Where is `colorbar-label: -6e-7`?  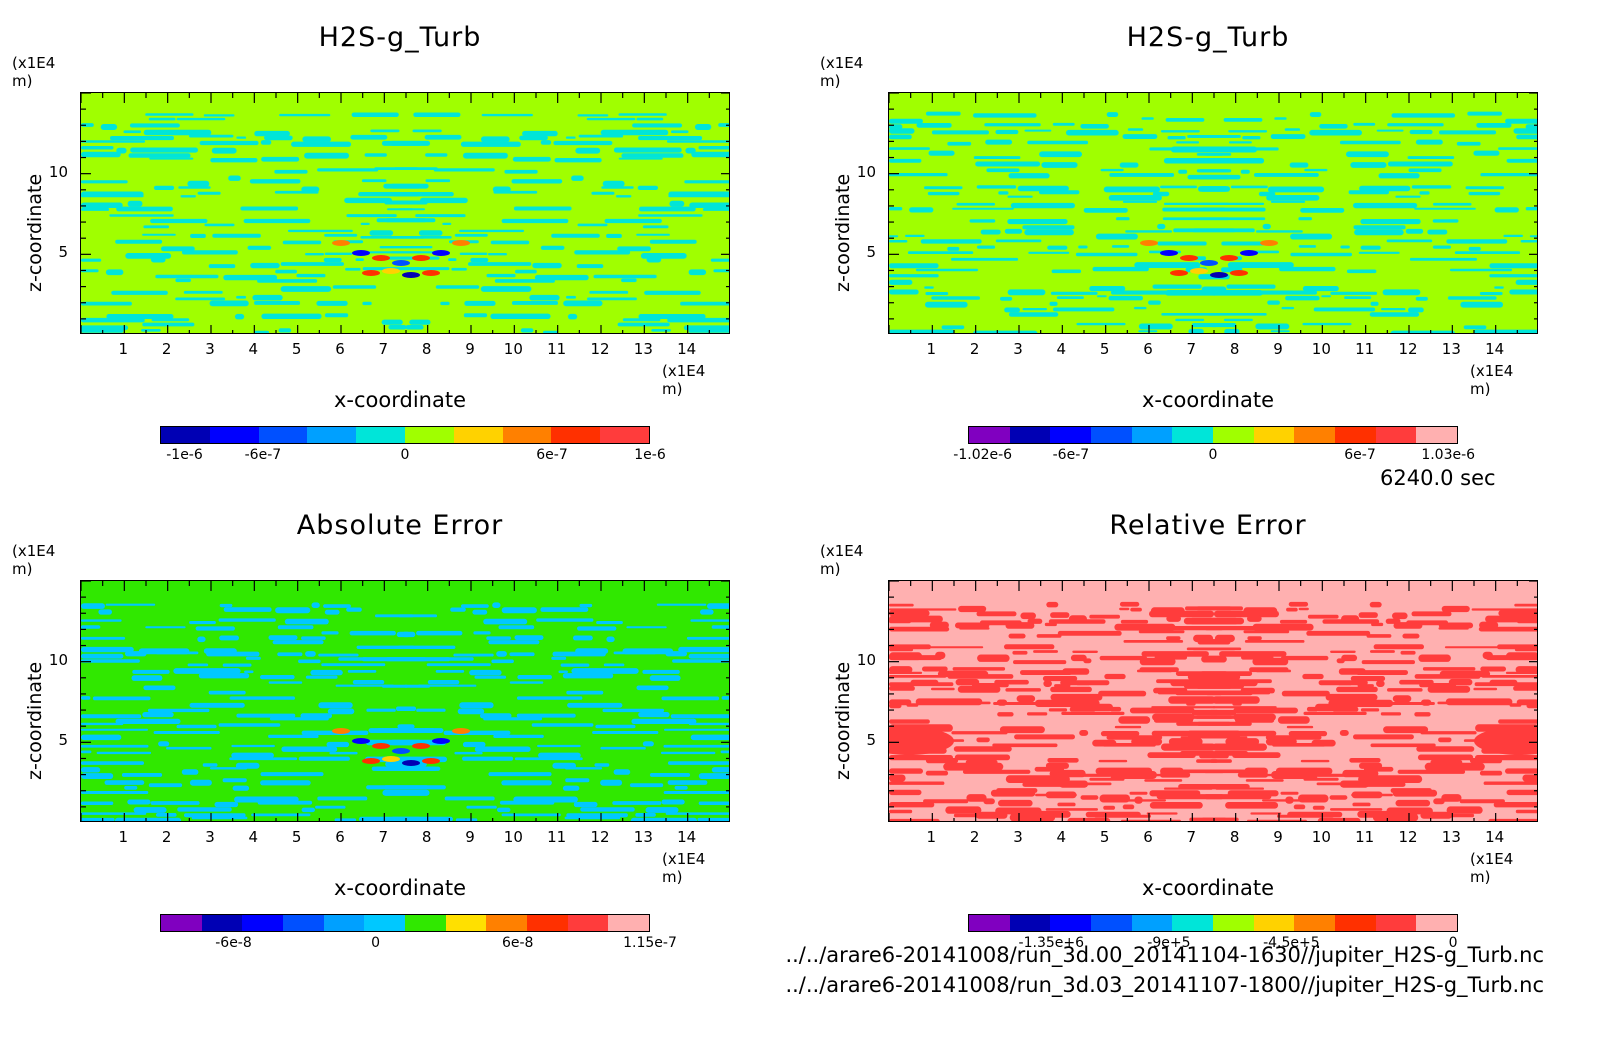 colorbar-label: -6e-7 is located at coordinates (1071, 455).